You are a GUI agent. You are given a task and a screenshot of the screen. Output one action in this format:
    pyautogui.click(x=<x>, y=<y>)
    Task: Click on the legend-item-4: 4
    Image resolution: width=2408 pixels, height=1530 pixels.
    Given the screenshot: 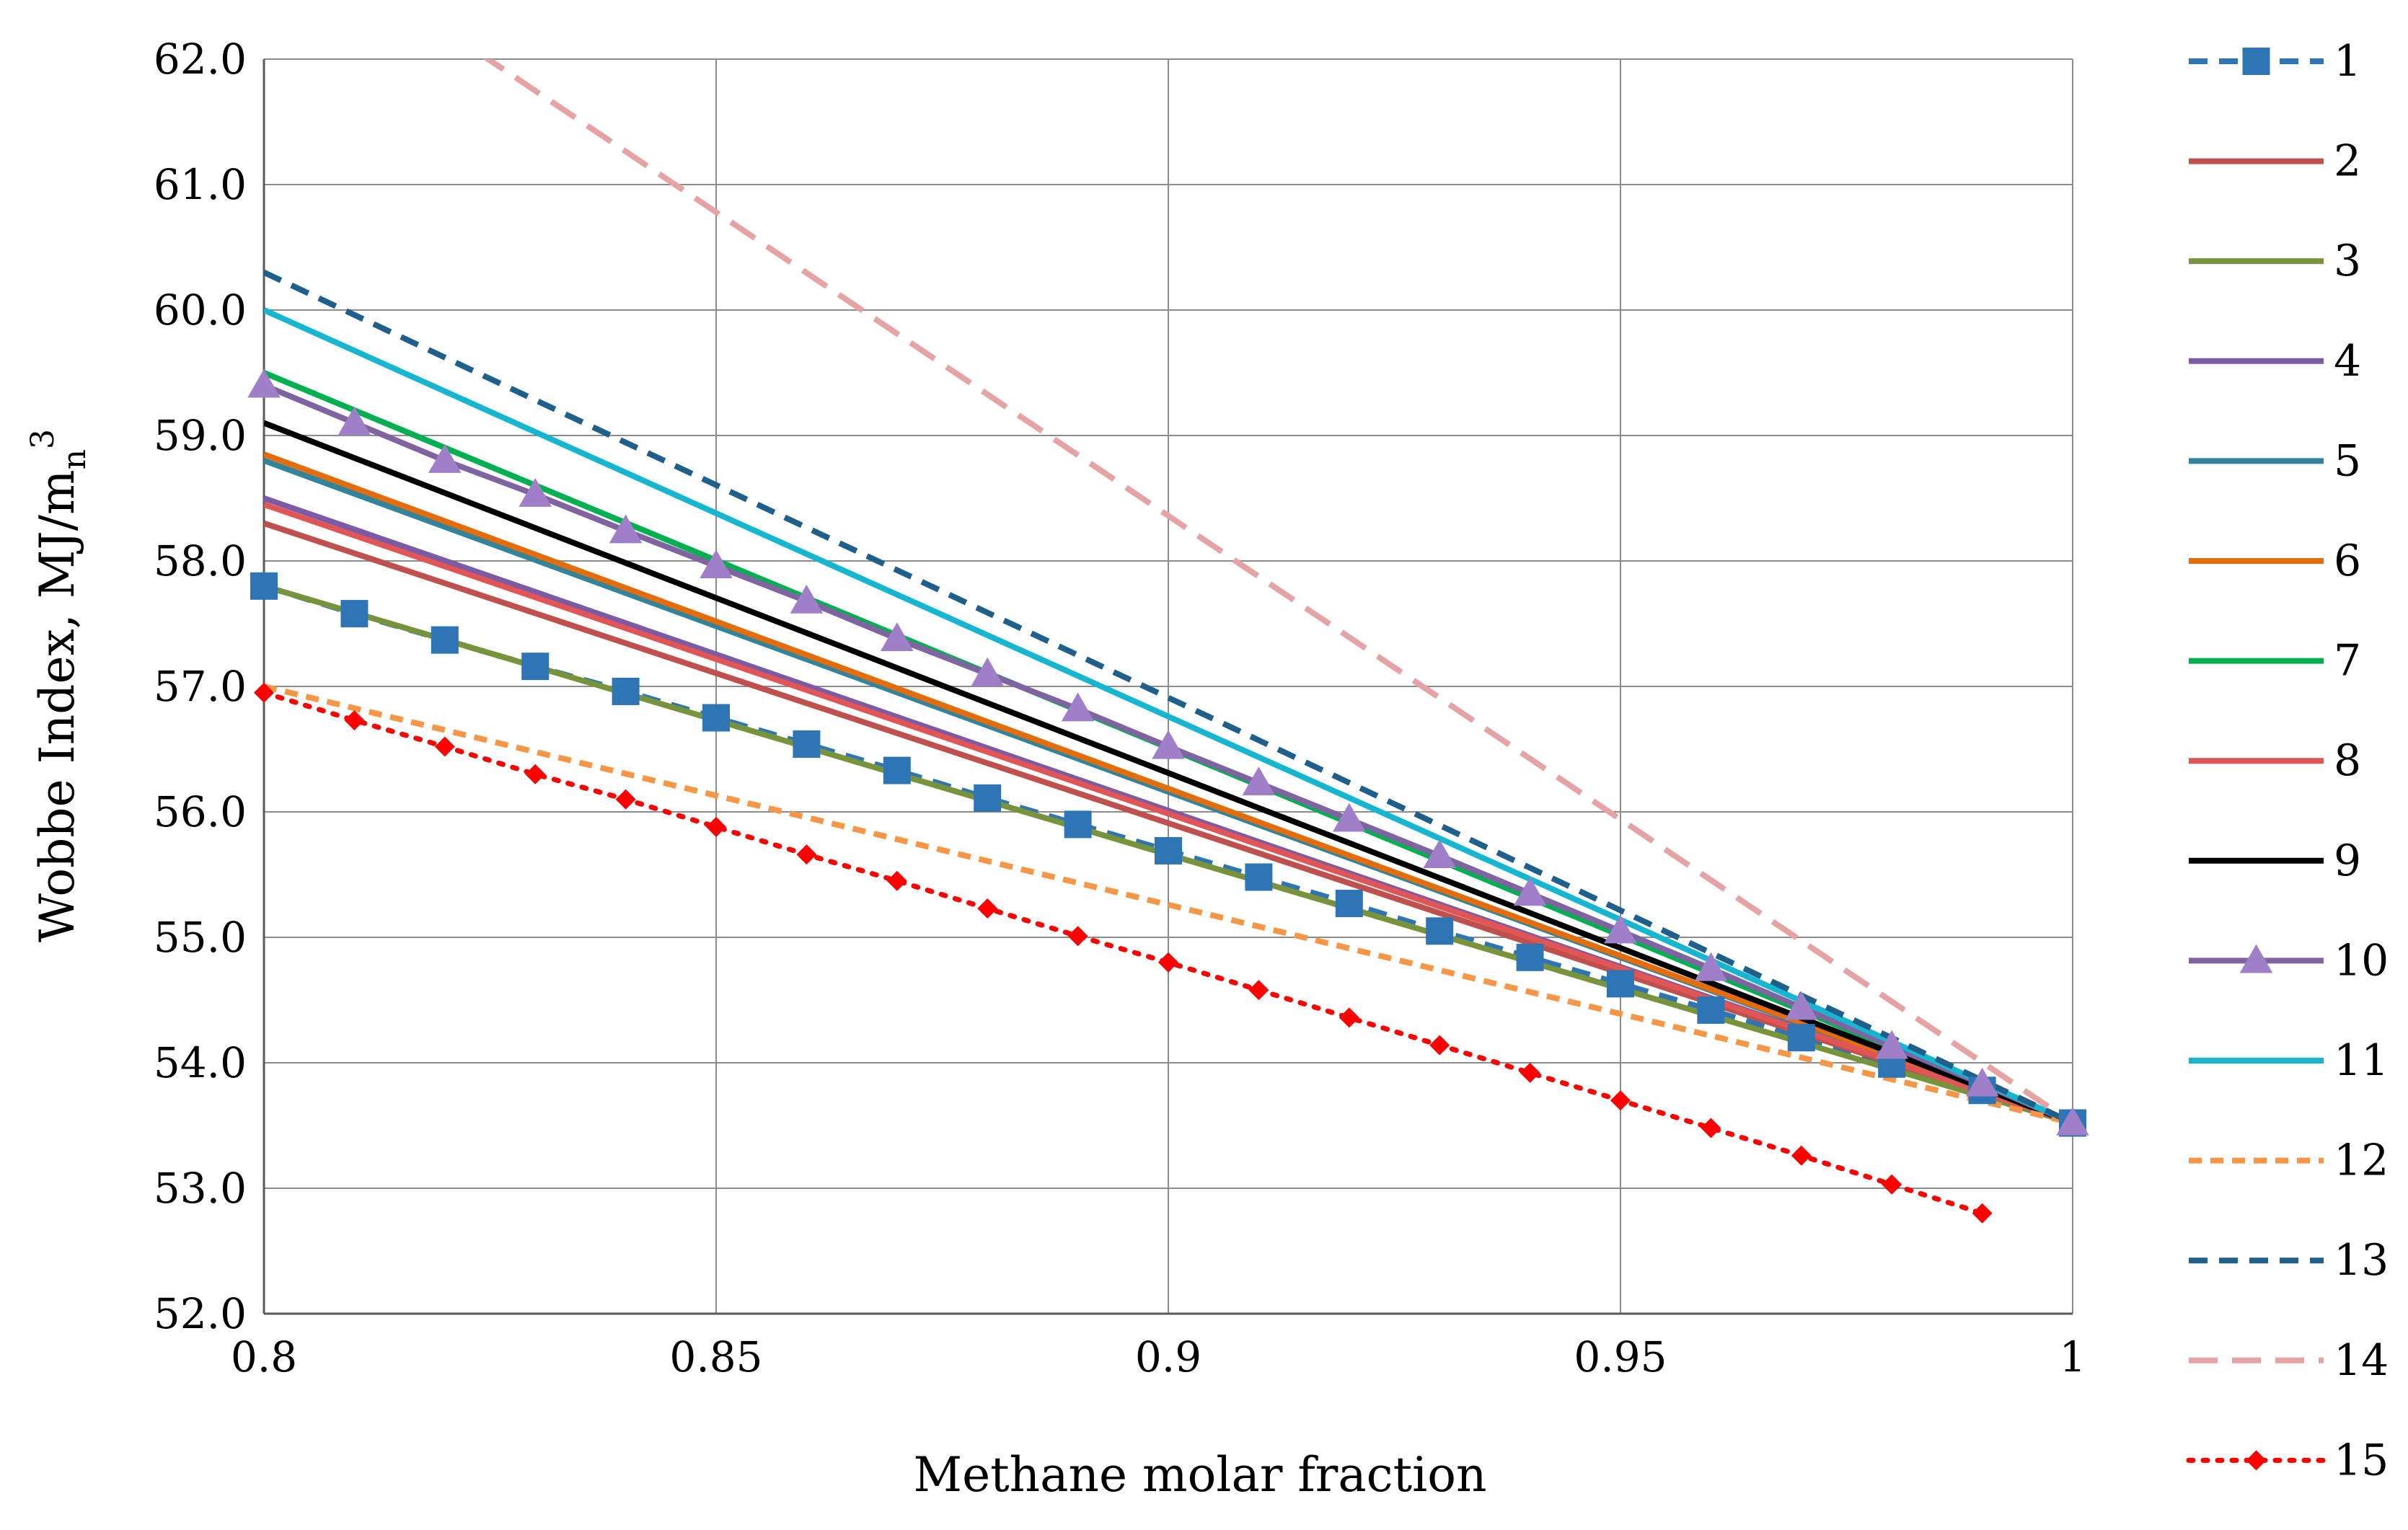 What is the action you would take?
    pyautogui.click(x=2275, y=361)
    